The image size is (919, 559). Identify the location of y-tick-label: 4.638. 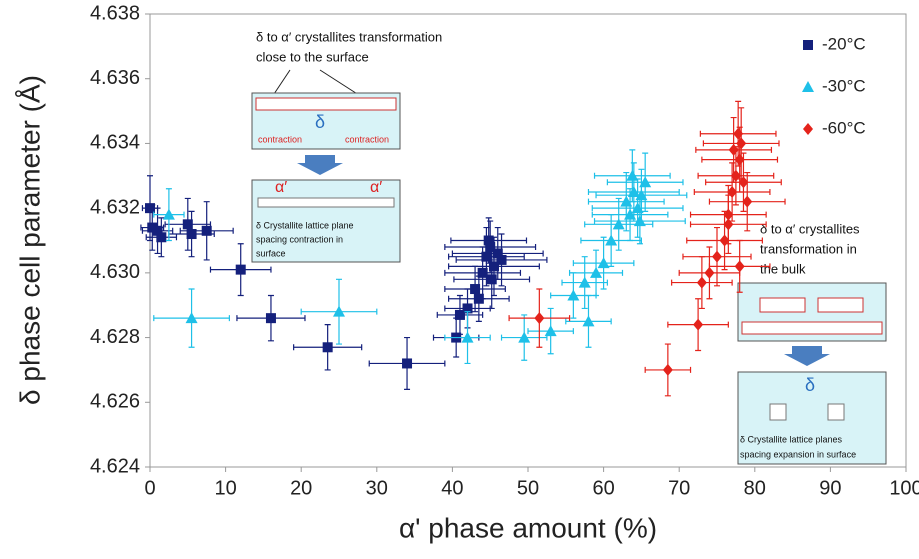
(115, 13).